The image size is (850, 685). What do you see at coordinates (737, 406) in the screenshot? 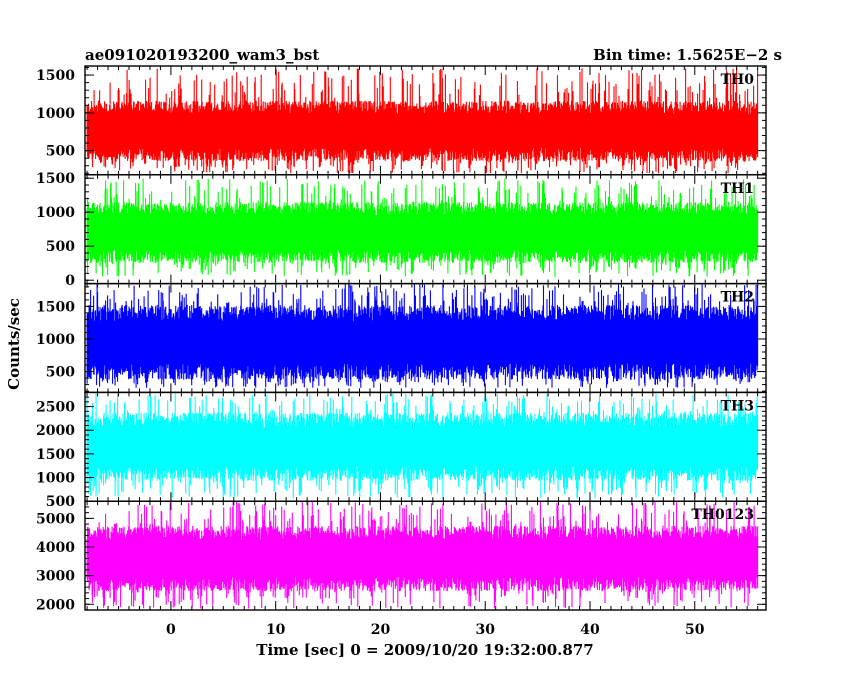
I see `series-label-th3: TH3` at bounding box center [737, 406].